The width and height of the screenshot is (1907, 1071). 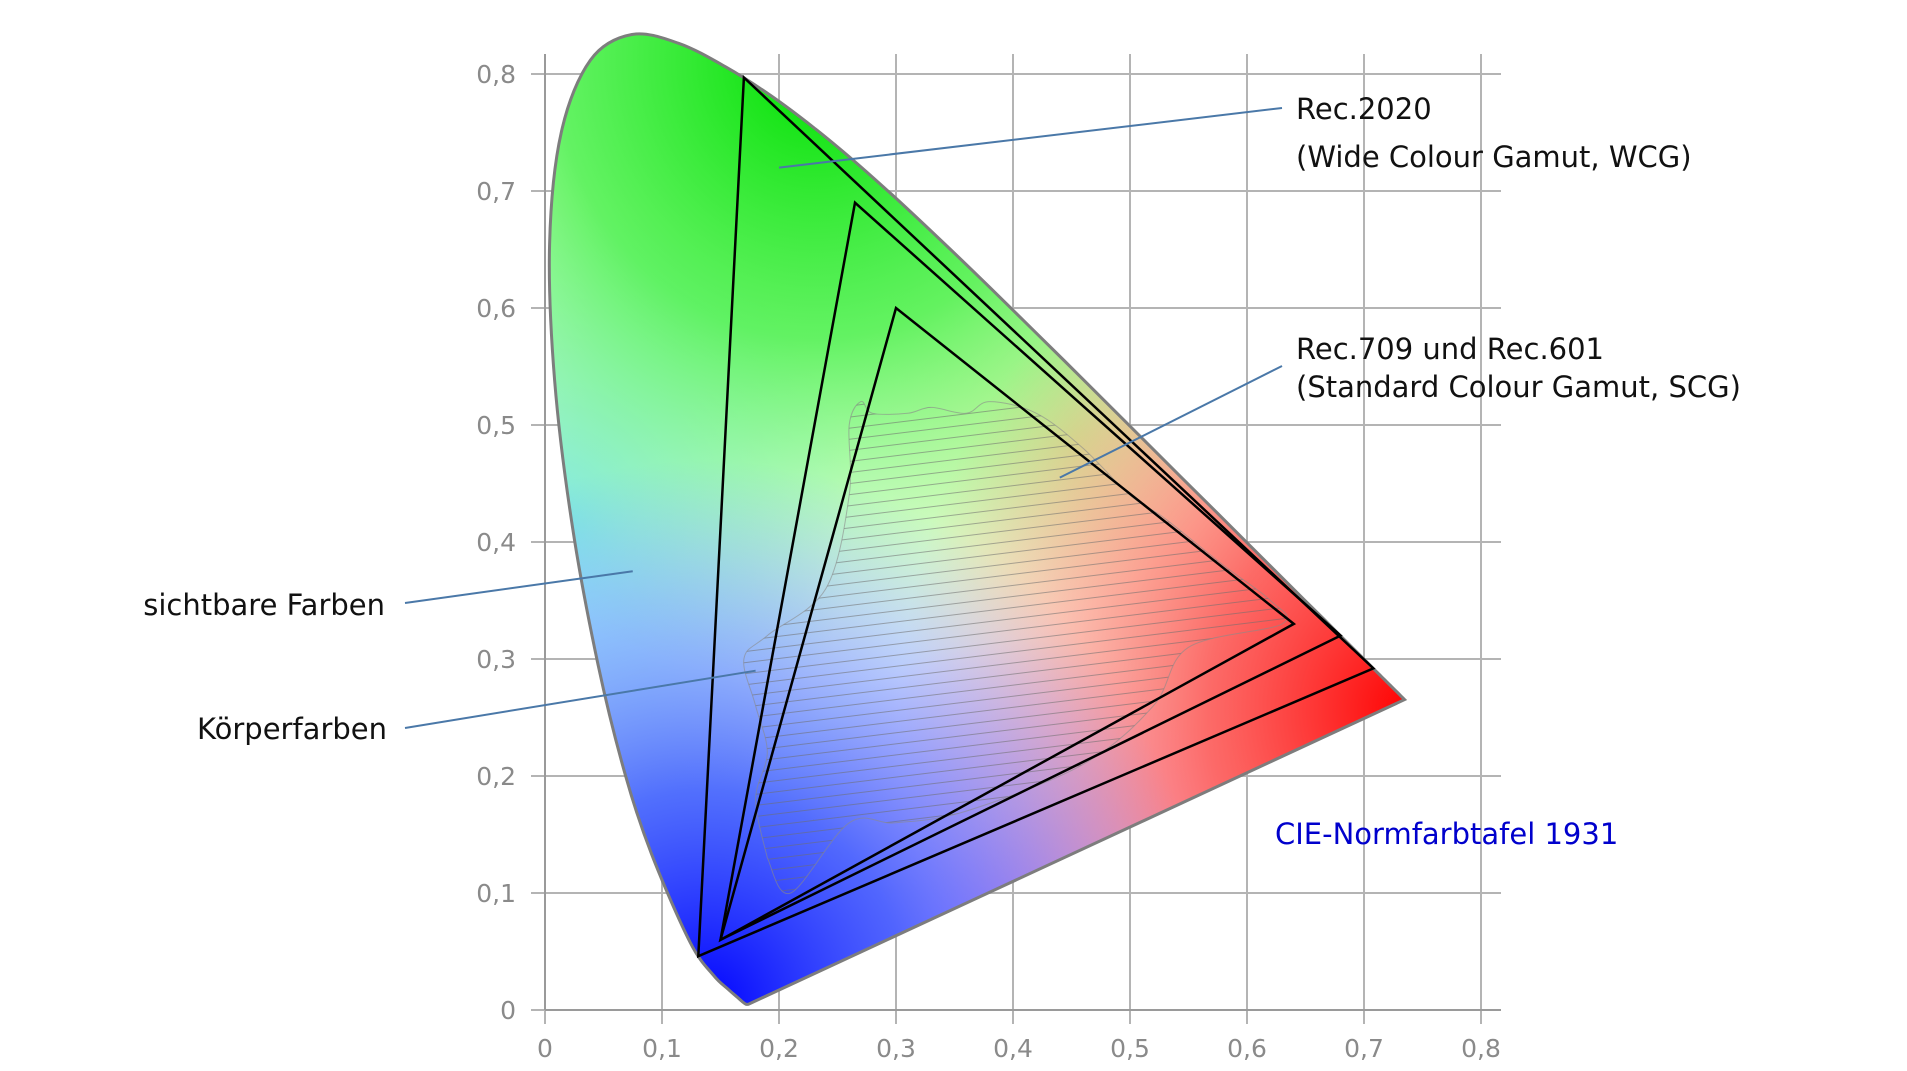 What do you see at coordinates (1013, 1048) in the screenshot?
I see `x-tick-label: 0,4` at bounding box center [1013, 1048].